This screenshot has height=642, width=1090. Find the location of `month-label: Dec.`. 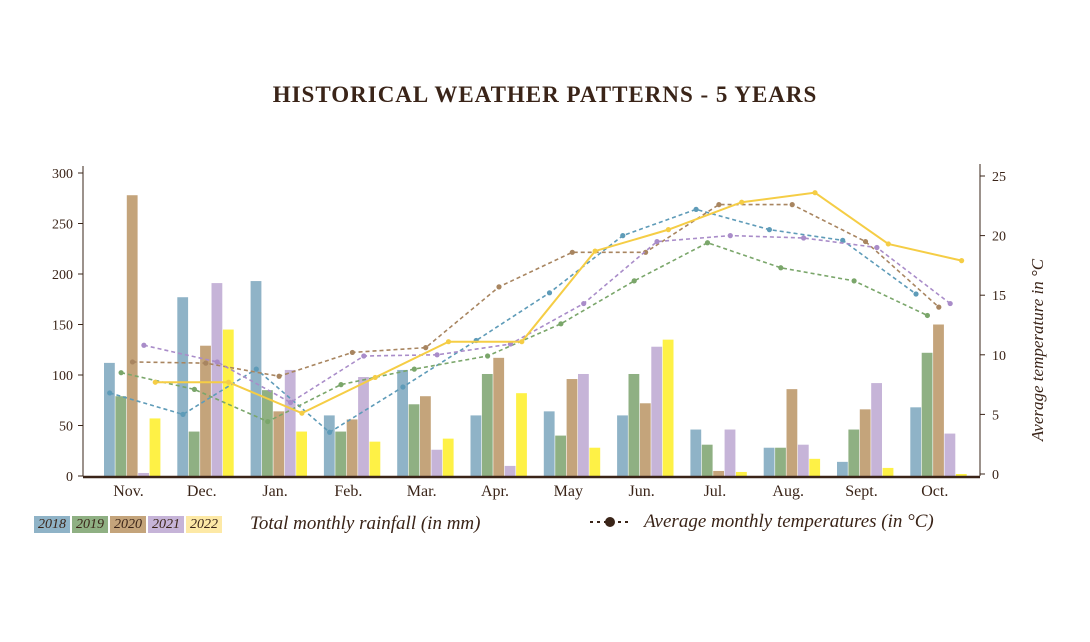

month-label: Dec. is located at coordinates (202, 491).